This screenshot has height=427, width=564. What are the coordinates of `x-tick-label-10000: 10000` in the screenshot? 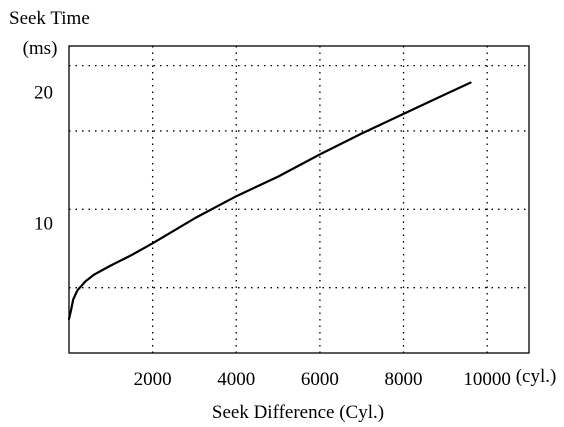 It's located at (487, 379).